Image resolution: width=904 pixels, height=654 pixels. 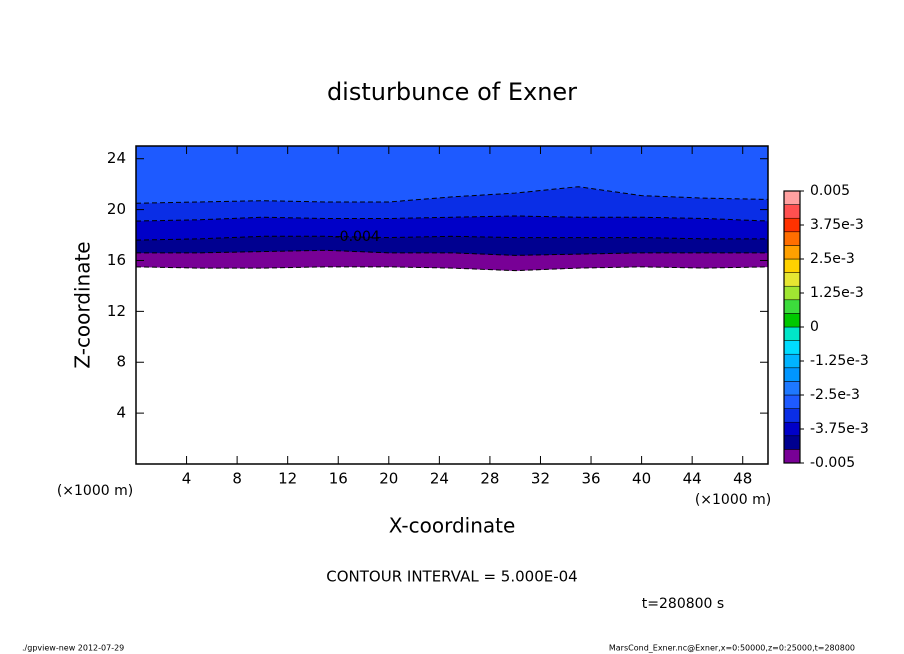 I want to click on y-tick-label: 4, so click(x=121, y=413).